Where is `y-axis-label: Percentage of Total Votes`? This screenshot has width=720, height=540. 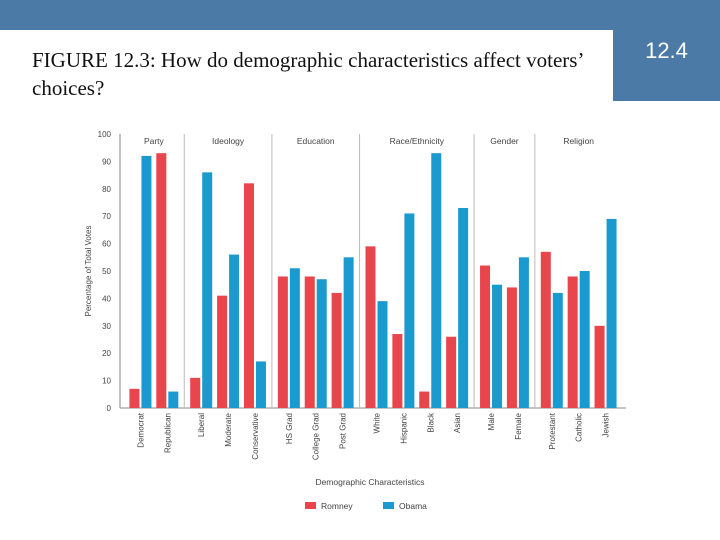
y-axis-label: Percentage of Total Votes is located at coordinates (88, 270).